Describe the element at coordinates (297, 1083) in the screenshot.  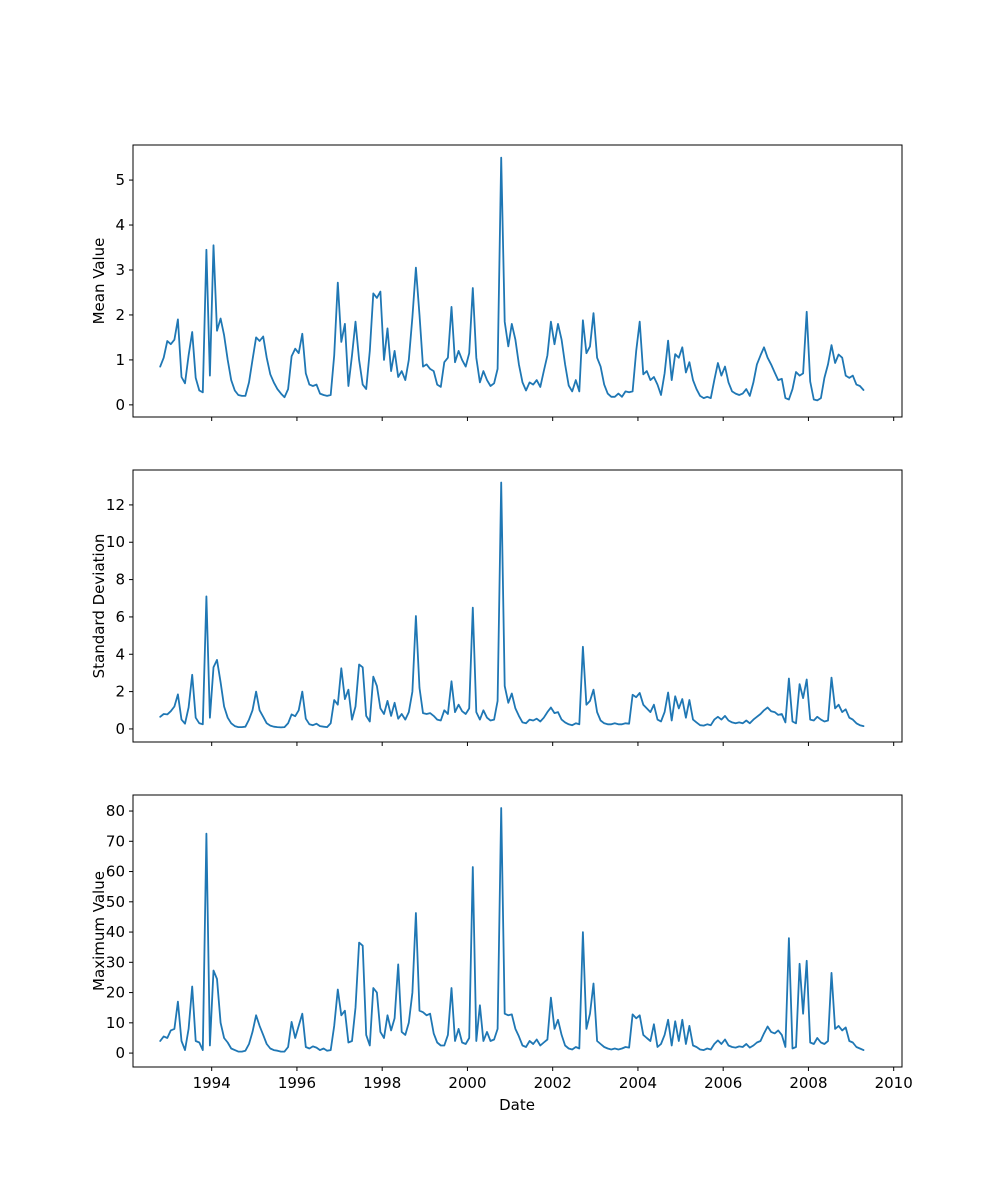
I see `x-tick-label: 1996` at that location.